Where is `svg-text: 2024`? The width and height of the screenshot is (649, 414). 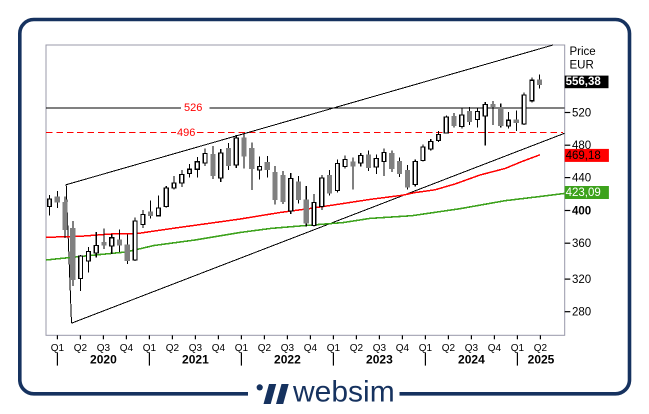
svg-text: 2024 is located at coordinates (471, 360).